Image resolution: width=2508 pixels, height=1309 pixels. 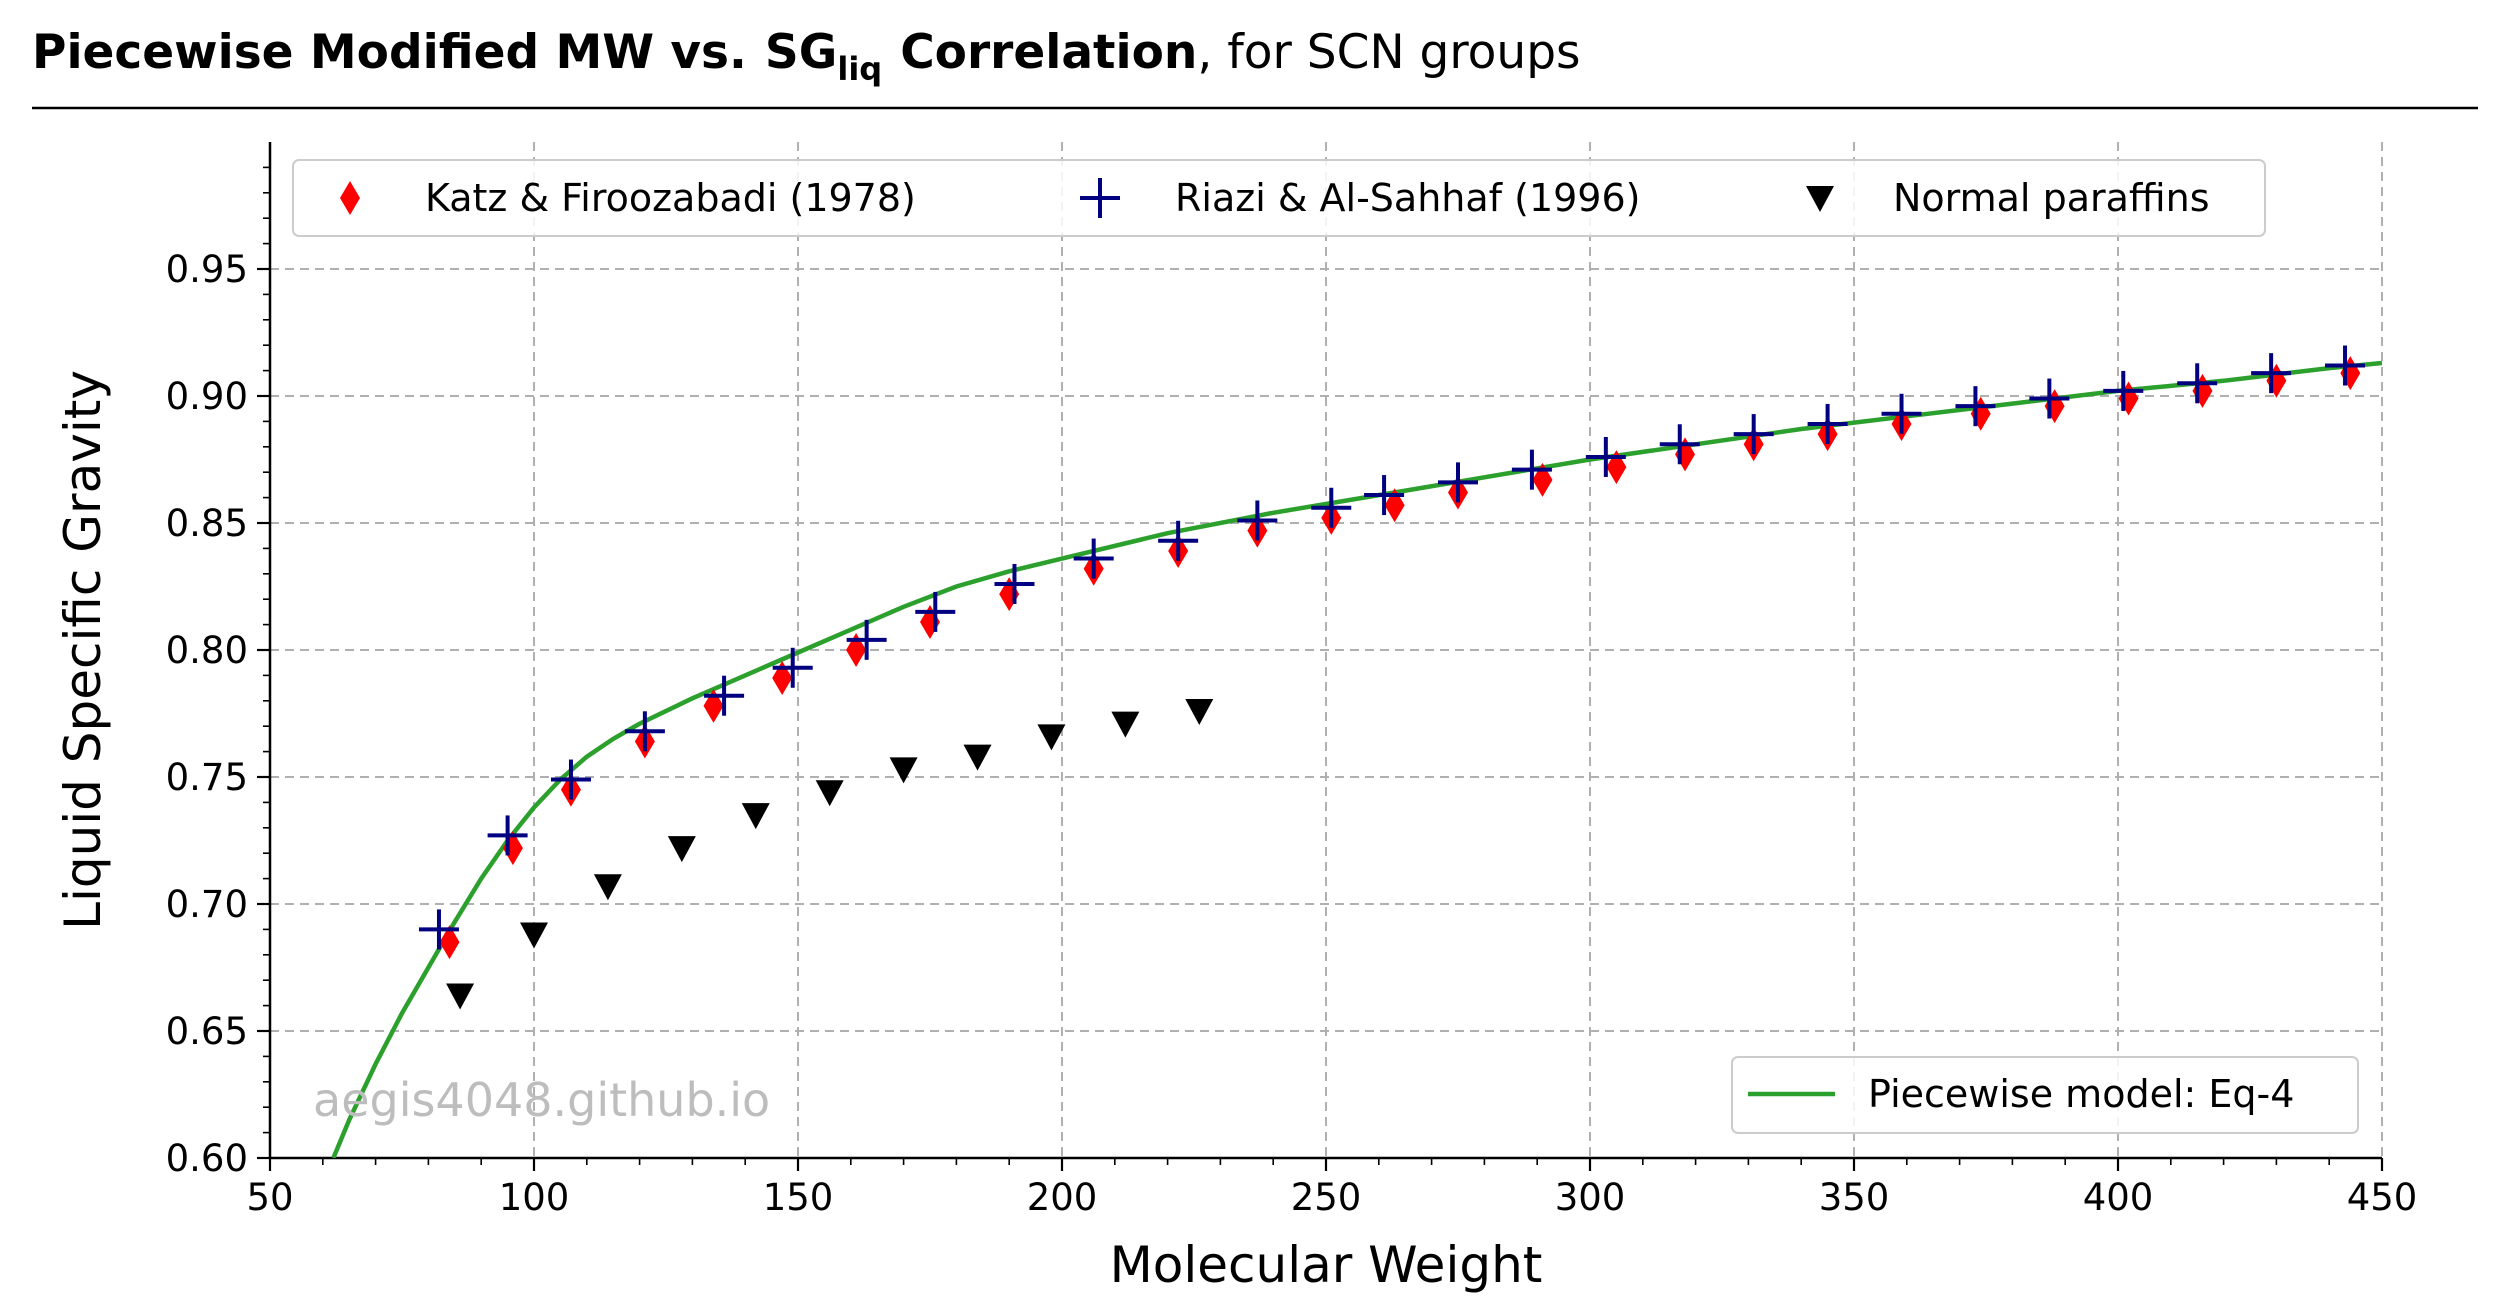 I want to click on legend-model-label: Piecewise model: Eq-4, so click(x=2081, y=1094).